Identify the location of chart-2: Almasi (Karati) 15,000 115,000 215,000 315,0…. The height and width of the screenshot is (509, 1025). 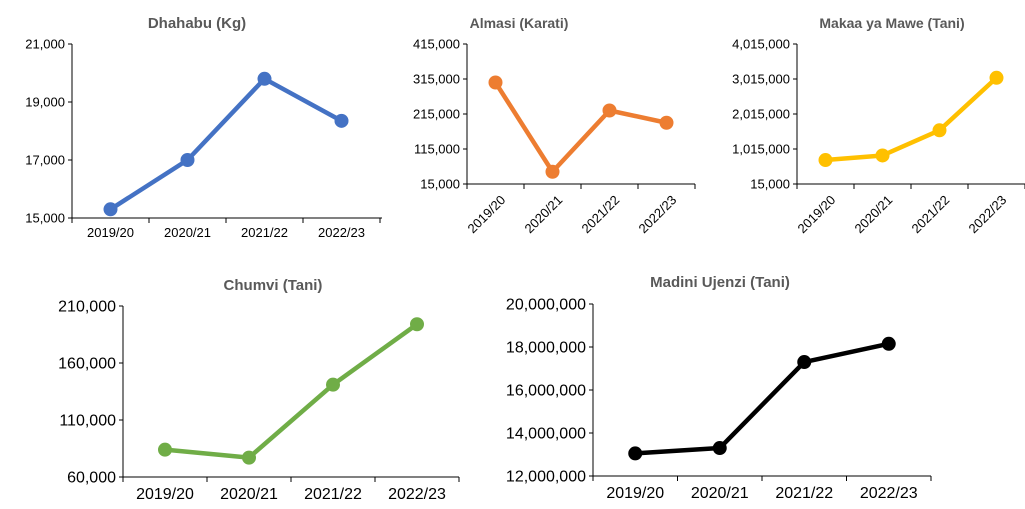
(554, 125).